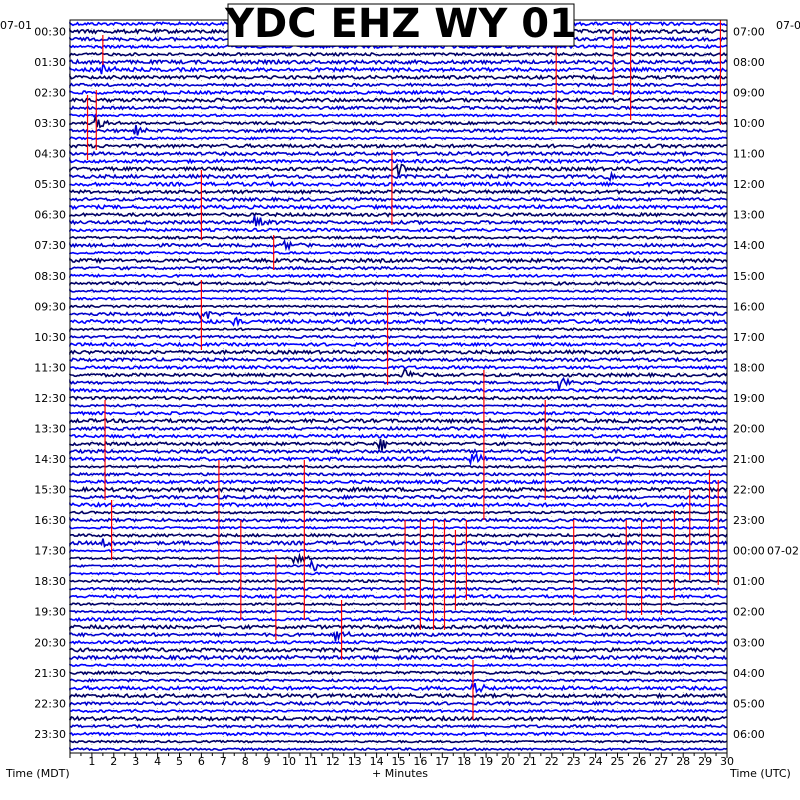 This screenshot has width=800, height=800. I want to click on x-tick-label: 21, so click(530, 761).